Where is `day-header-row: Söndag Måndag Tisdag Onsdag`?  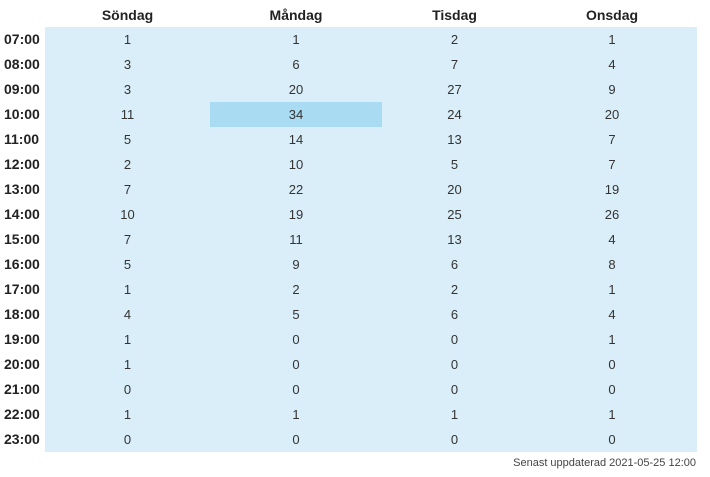
day-header-row: Söndag Måndag Tisdag Onsdag is located at coordinates (355, 15).